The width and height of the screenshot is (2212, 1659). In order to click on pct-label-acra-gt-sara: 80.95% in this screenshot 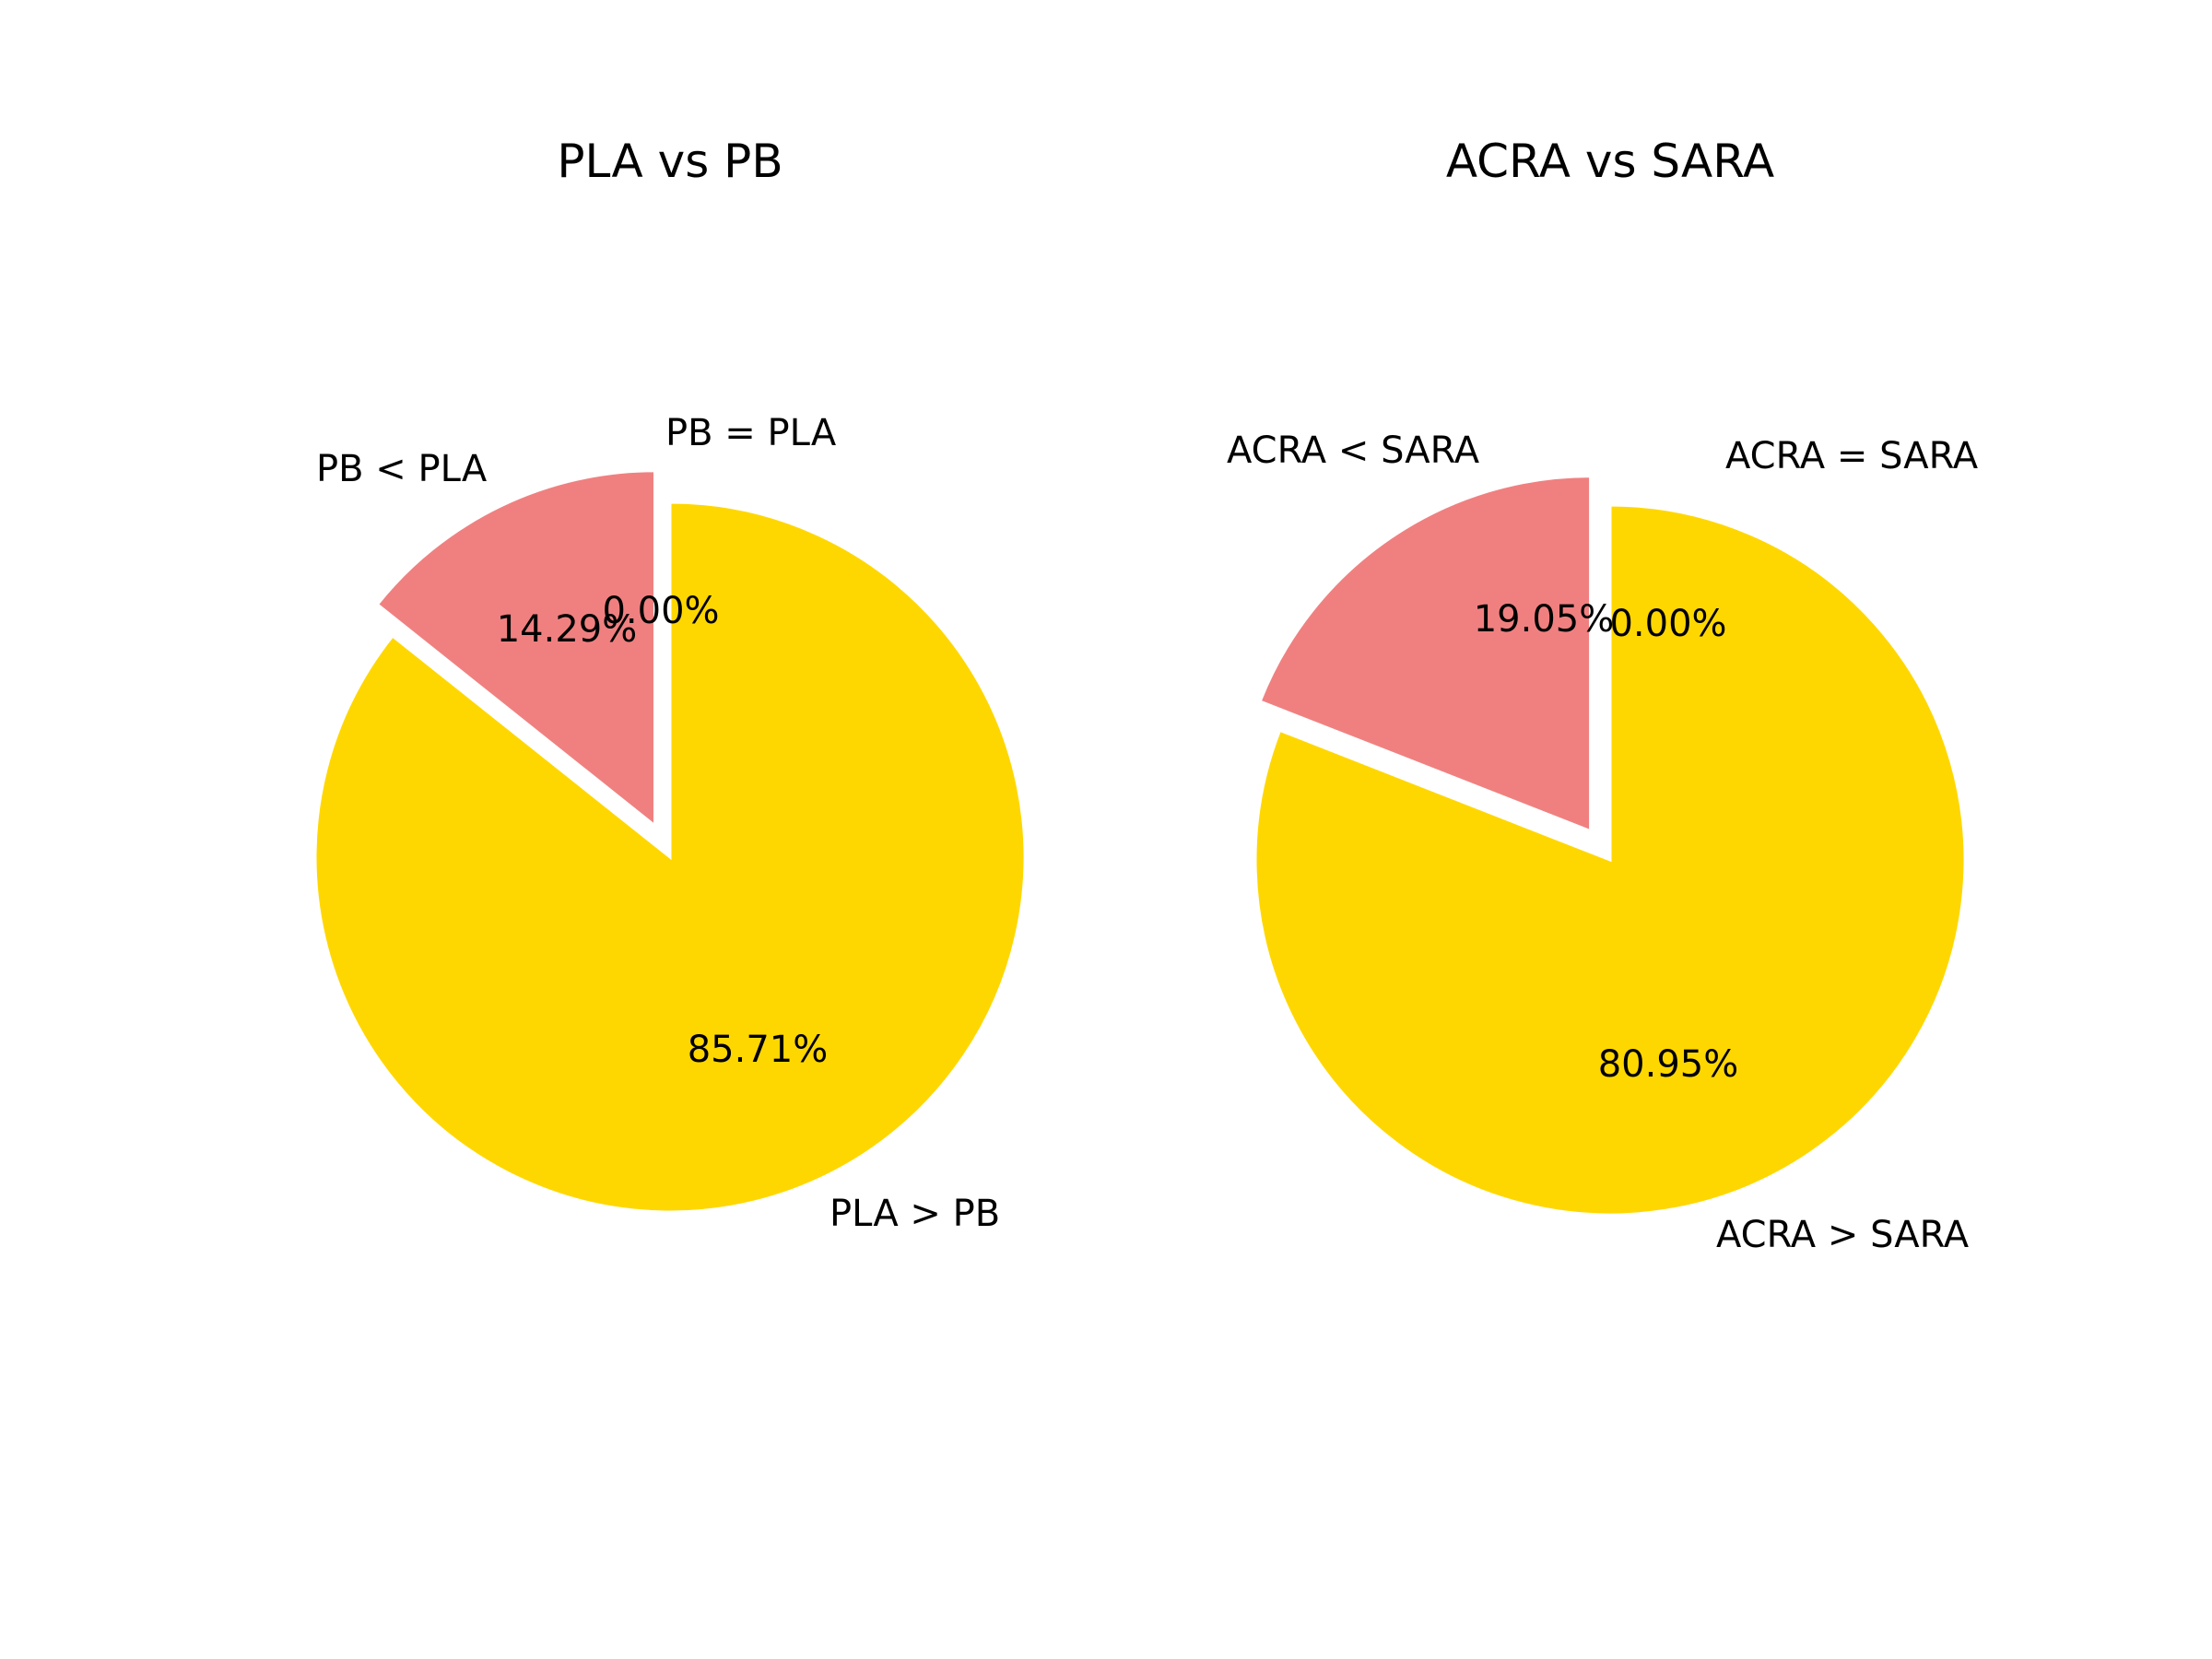, I will do `click(1668, 1064)`.